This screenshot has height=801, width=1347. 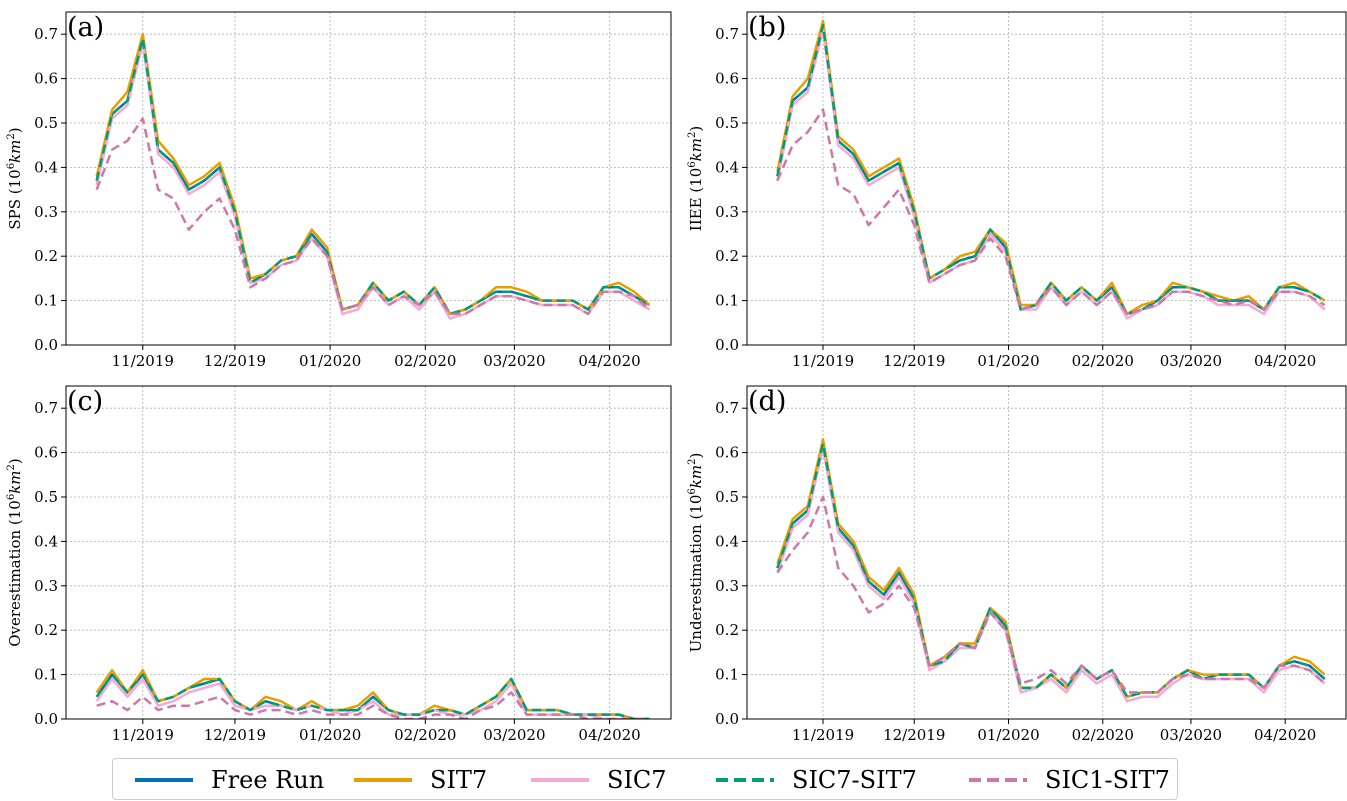 What do you see at coordinates (637, 780) in the screenshot?
I see `legend-label-sic7: SIC7` at bounding box center [637, 780].